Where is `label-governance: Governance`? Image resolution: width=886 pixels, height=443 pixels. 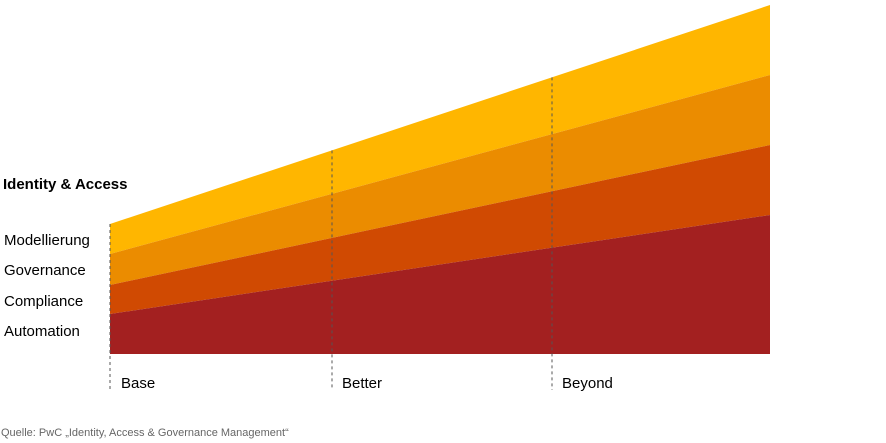 label-governance: Governance is located at coordinates (45, 270).